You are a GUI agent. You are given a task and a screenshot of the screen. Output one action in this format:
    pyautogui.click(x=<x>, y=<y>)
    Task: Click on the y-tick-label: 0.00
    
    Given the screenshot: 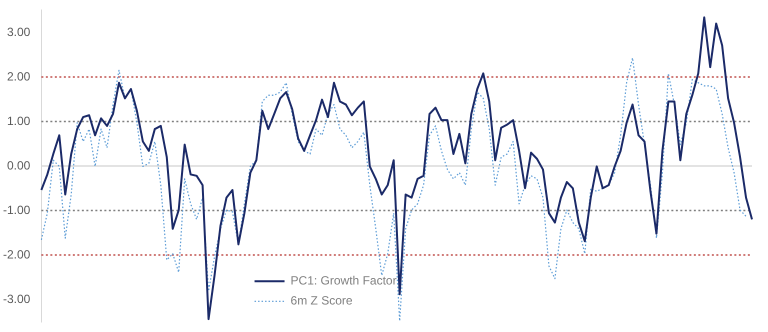 What is the action you would take?
    pyautogui.click(x=18, y=165)
    